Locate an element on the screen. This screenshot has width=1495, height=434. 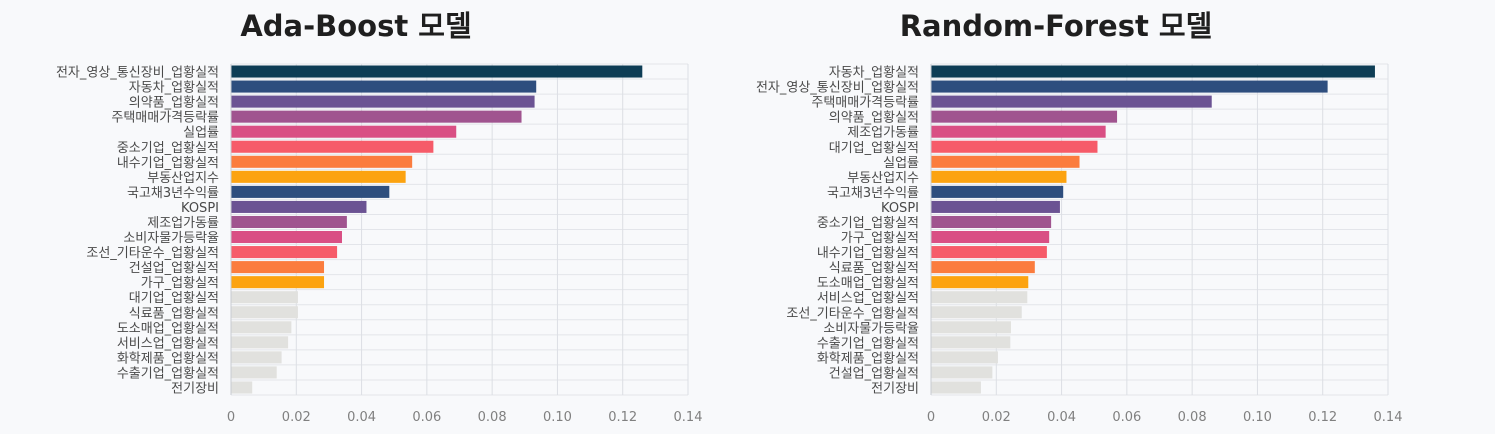
category-label: 제조업가동률 is located at coordinates (883, 133).